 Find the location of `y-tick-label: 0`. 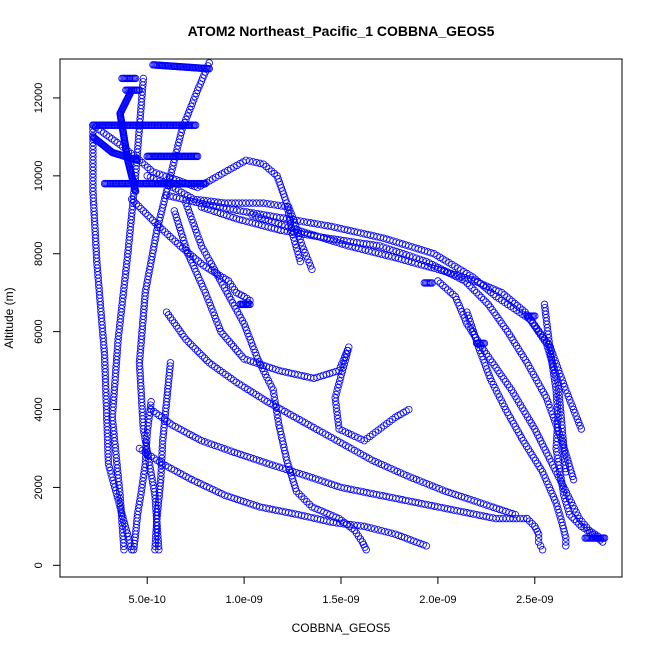

y-tick-label: 0 is located at coordinates (39, 565).